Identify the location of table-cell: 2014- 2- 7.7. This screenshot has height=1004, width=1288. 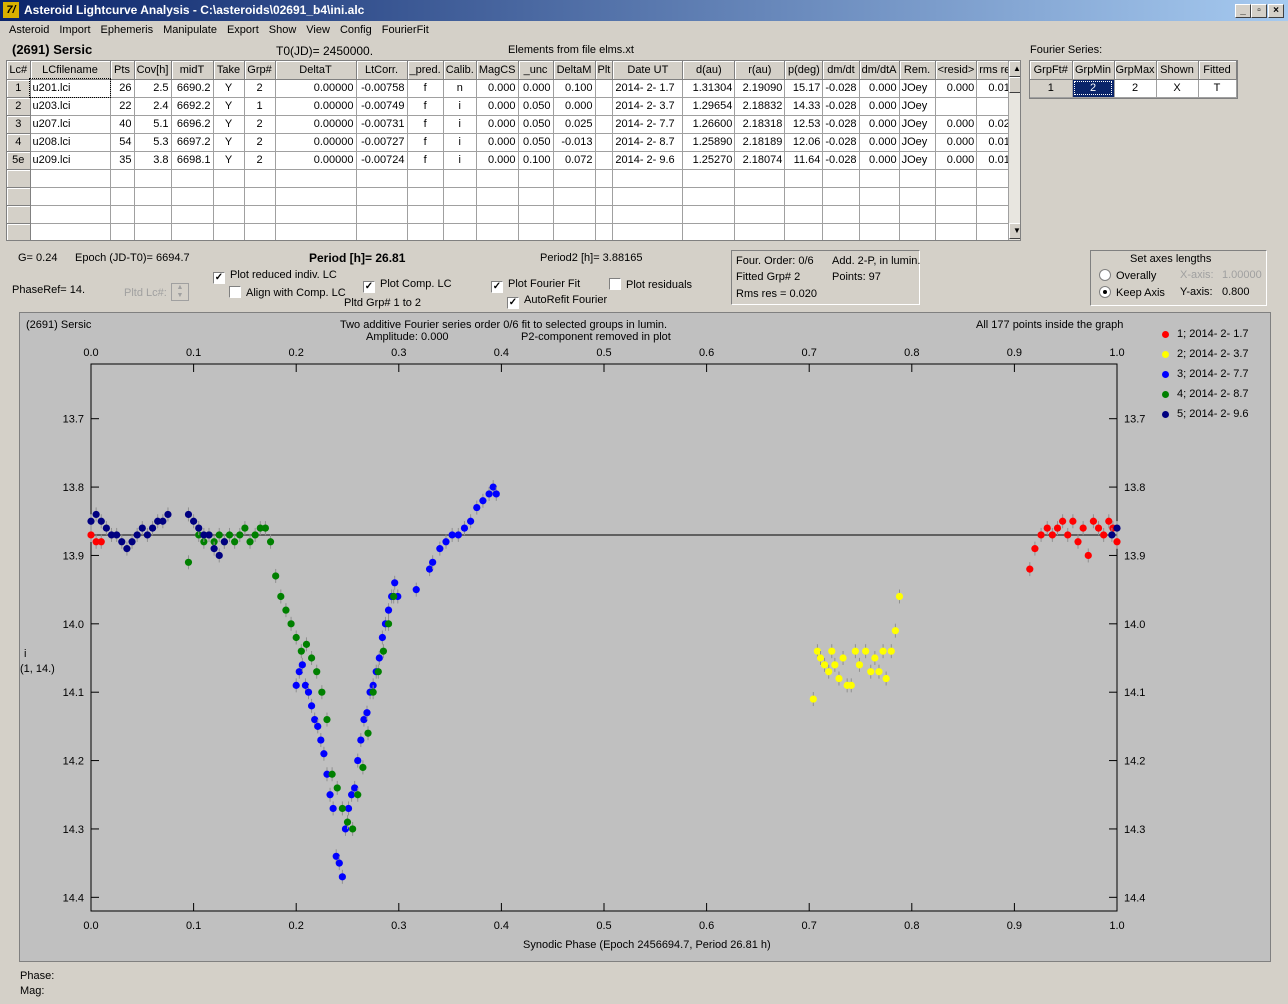
(648, 124).